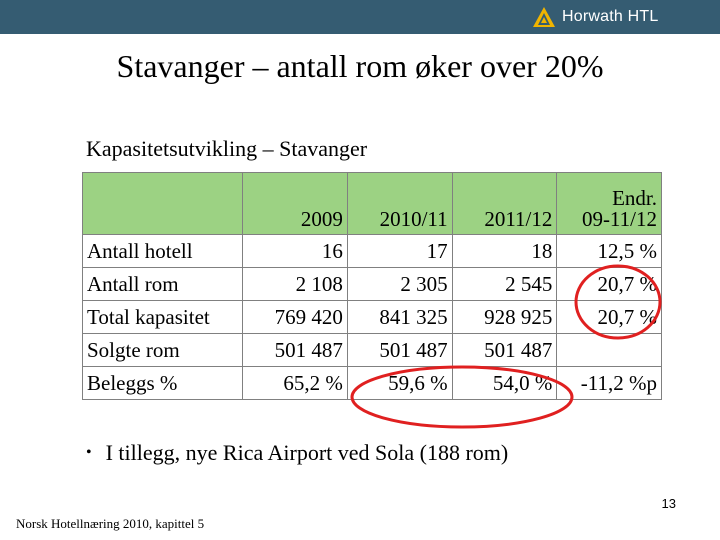 This screenshot has height=540, width=720. Describe the element at coordinates (609, 251) in the screenshot. I see `table-cell: 12,5 %` at that location.